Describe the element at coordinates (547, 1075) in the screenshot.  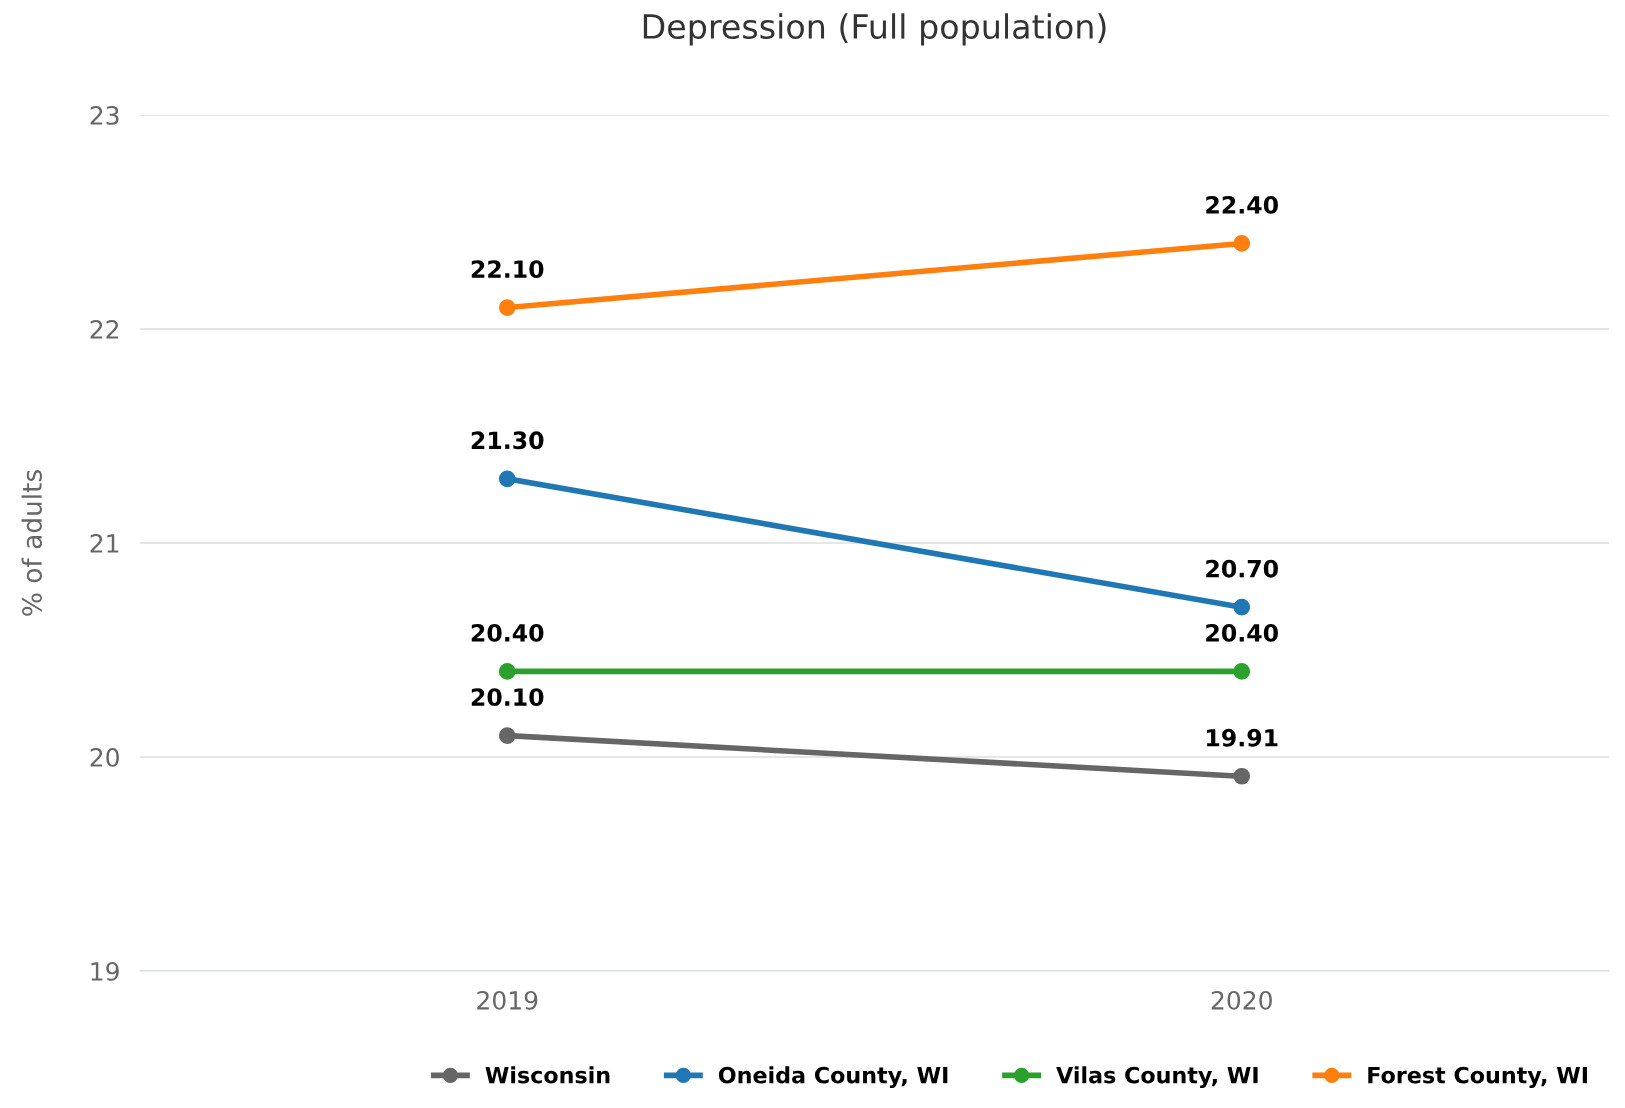
I see `legend-label: Wisconsin` at that location.